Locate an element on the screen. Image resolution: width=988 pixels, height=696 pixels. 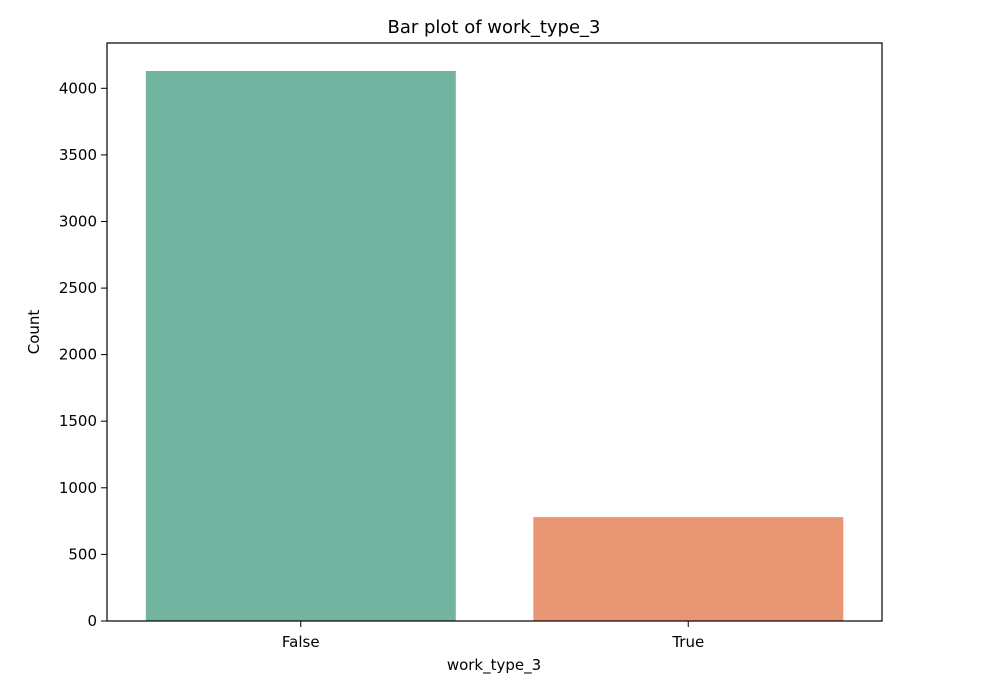
y-tick-label: 3000 is located at coordinates (78, 222).